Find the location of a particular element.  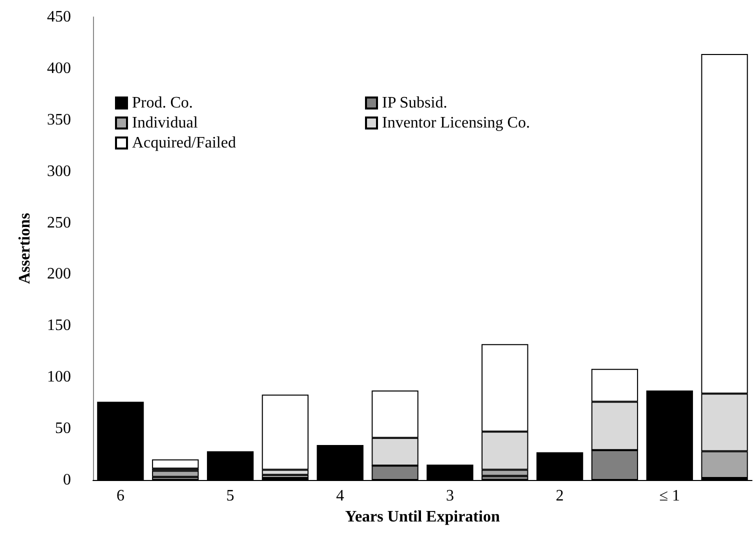

x-tick-label: 5 is located at coordinates (230, 496).